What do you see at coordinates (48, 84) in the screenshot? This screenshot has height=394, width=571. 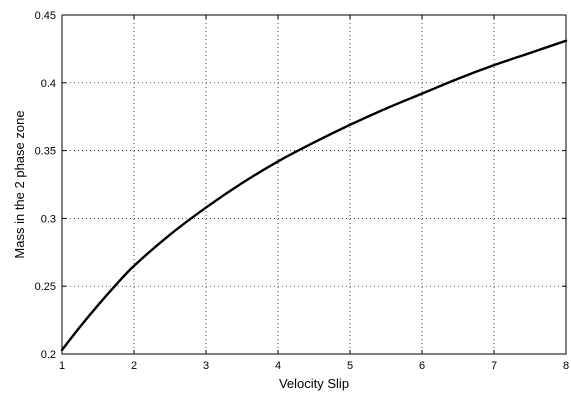 I see `y-tick-label: 0.4` at bounding box center [48, 84].